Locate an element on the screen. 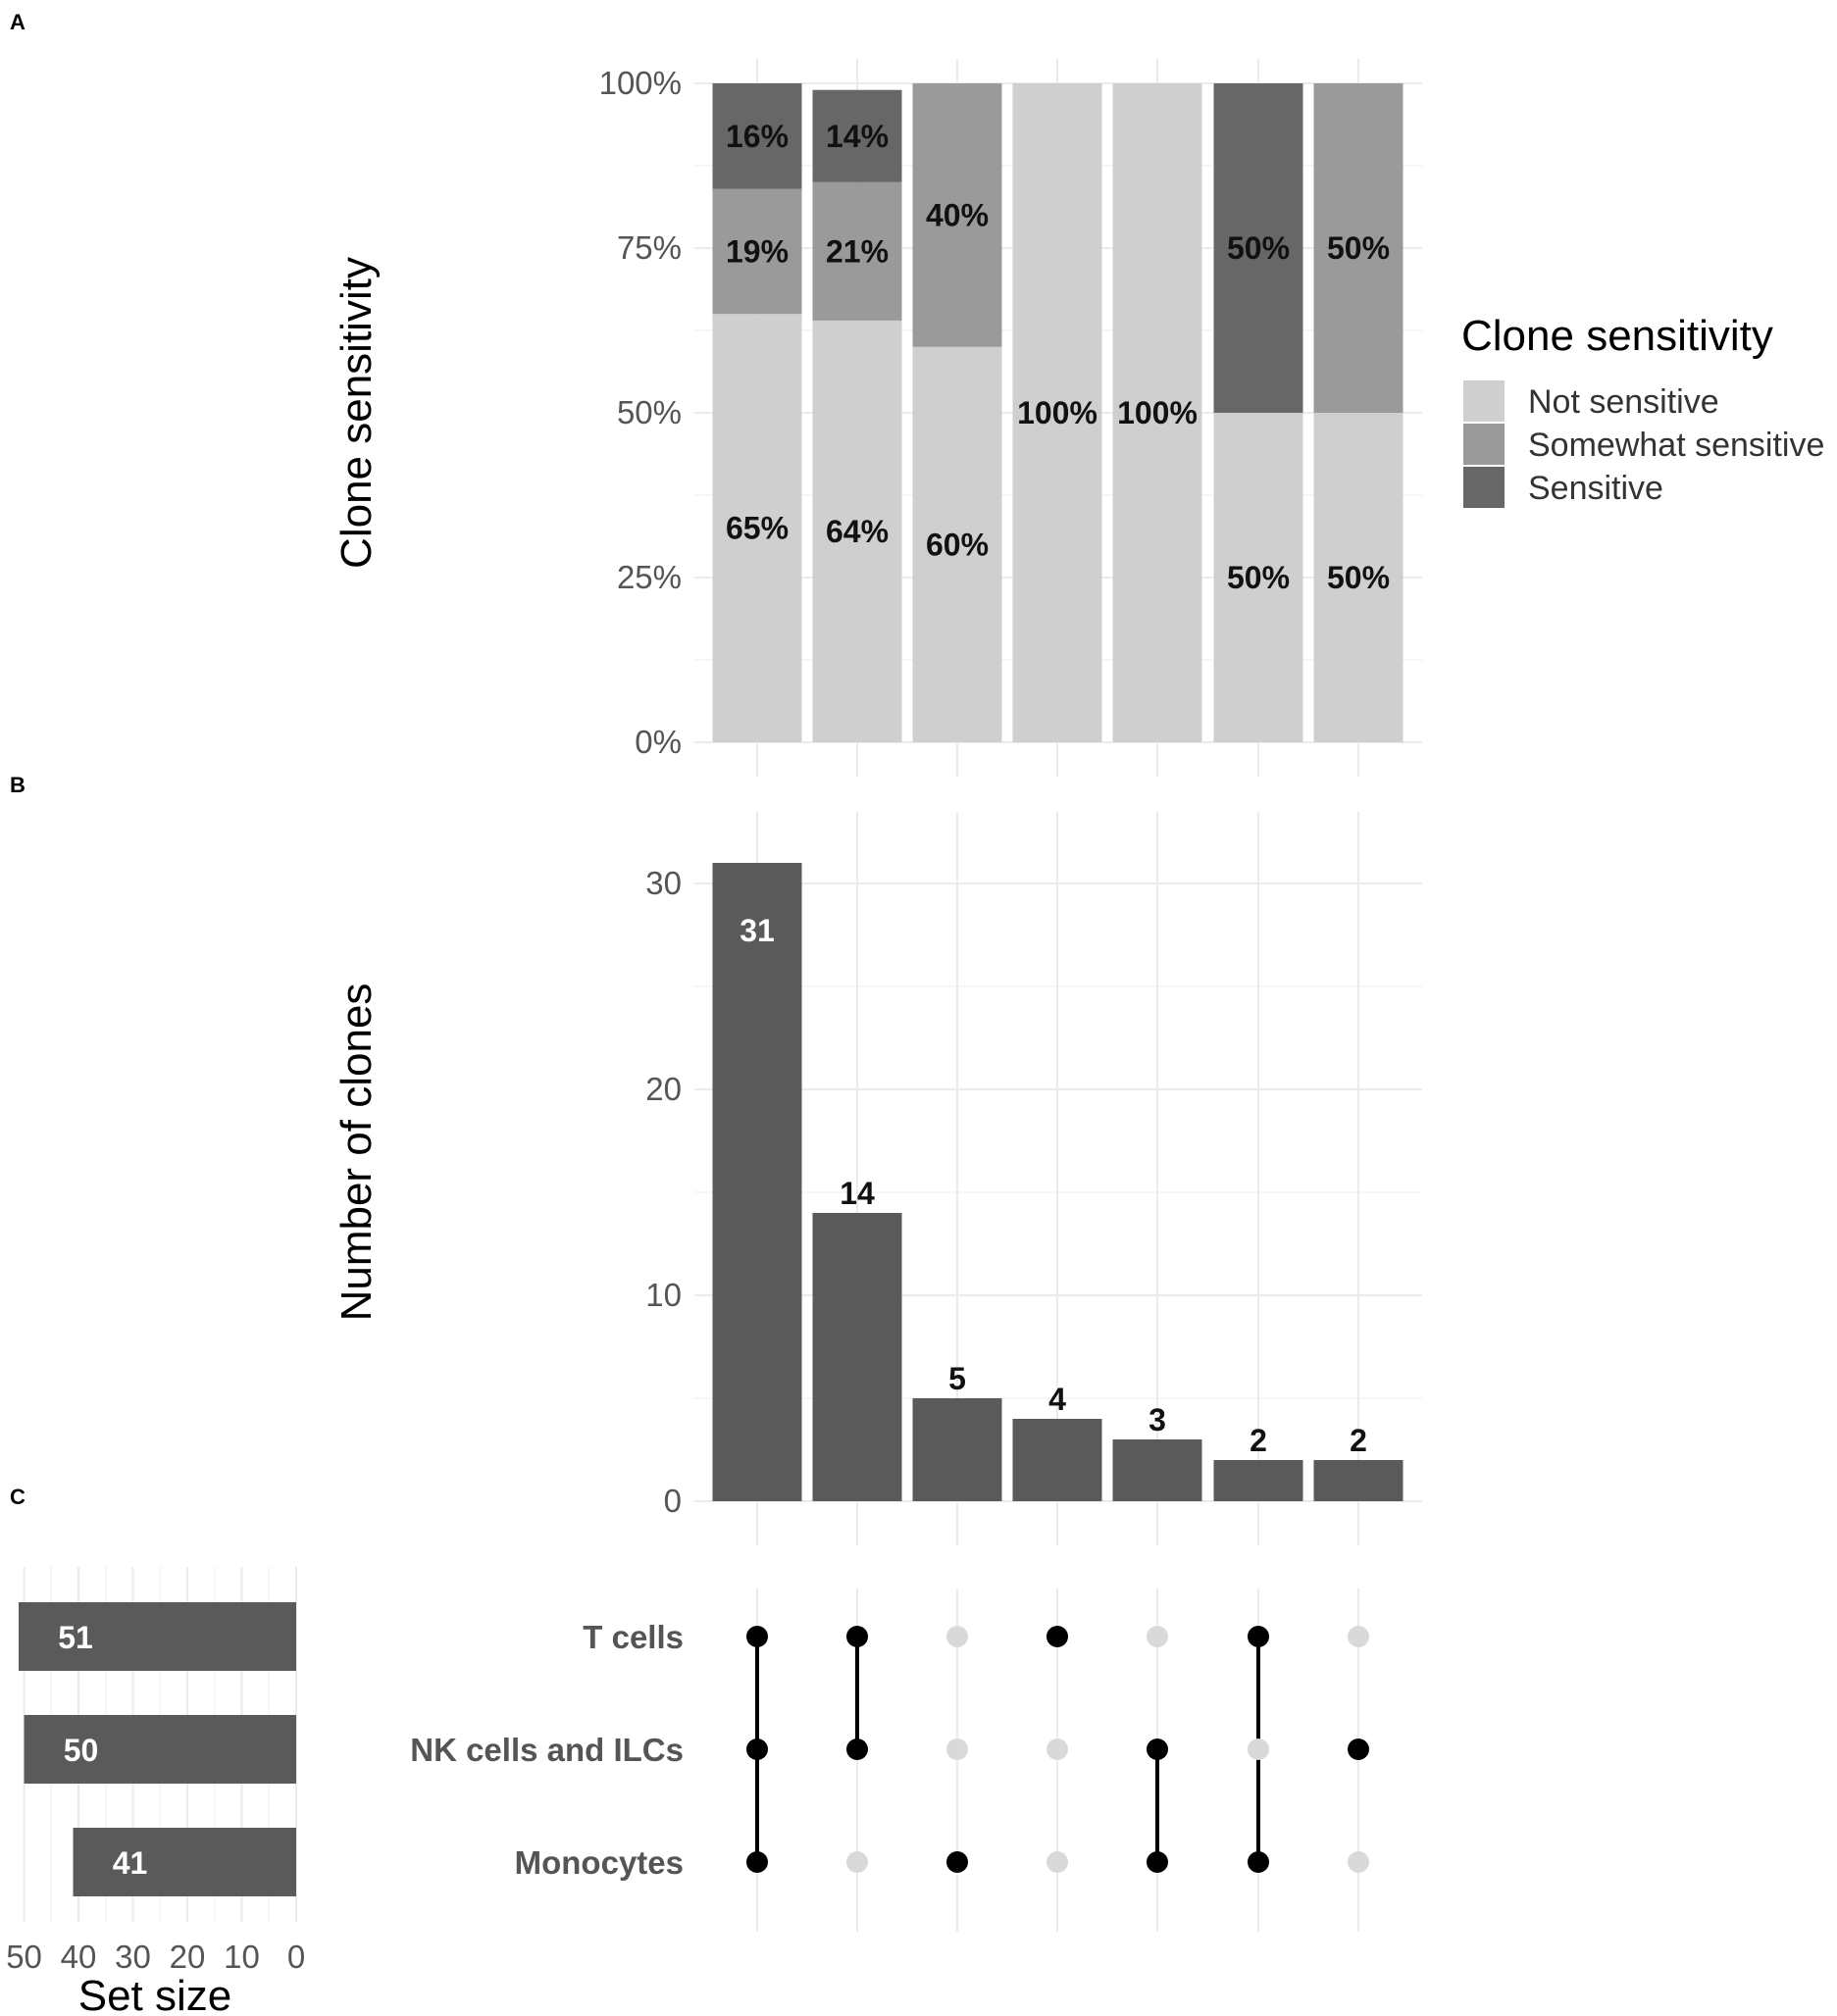 This screenshot has height=2016, width=1837. y-tick-label: 75% is located at coordinates (649, 247).